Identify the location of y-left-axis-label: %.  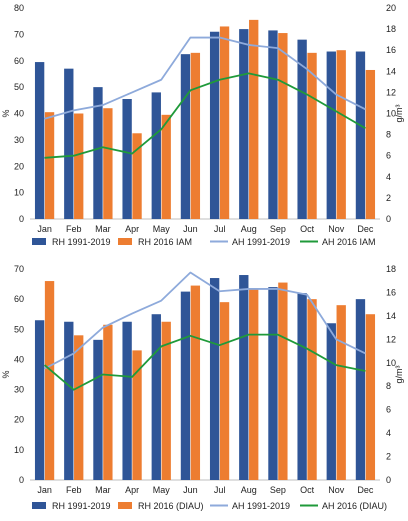
(6, 374).